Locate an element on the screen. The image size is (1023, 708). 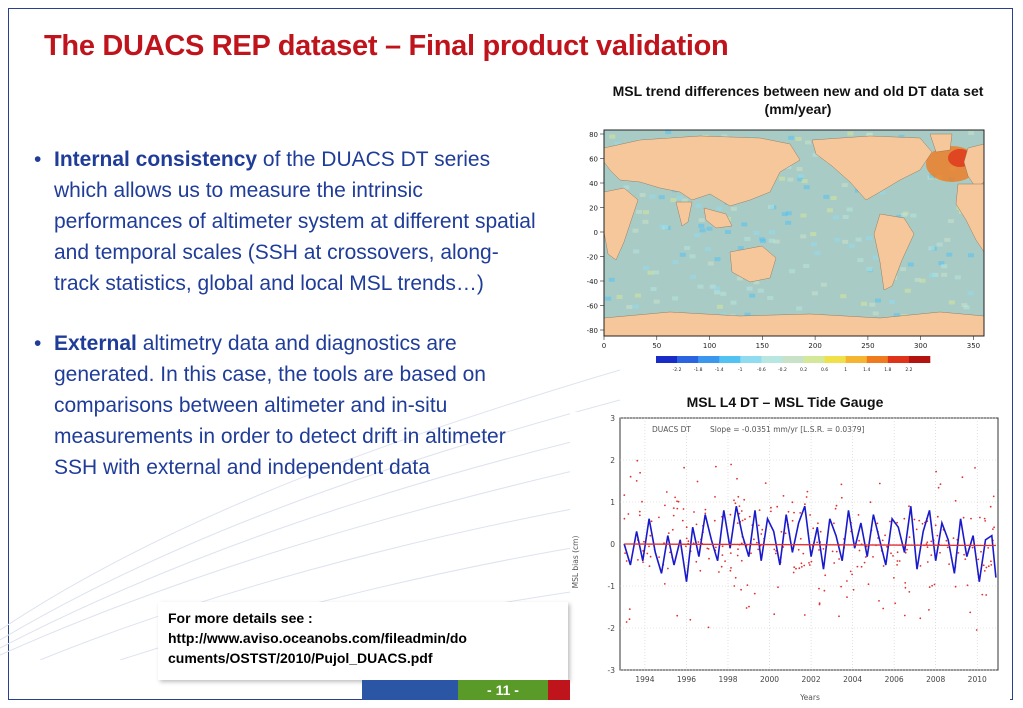
land-south-america is located at coordinates (894, 252).